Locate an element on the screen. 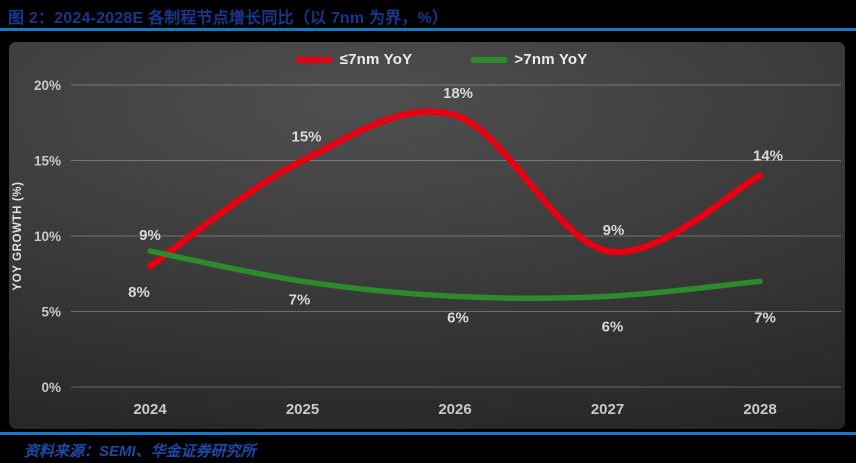 This screenshot has height=463, width=856. footer-divider-line is located at coordinates (428, 433).